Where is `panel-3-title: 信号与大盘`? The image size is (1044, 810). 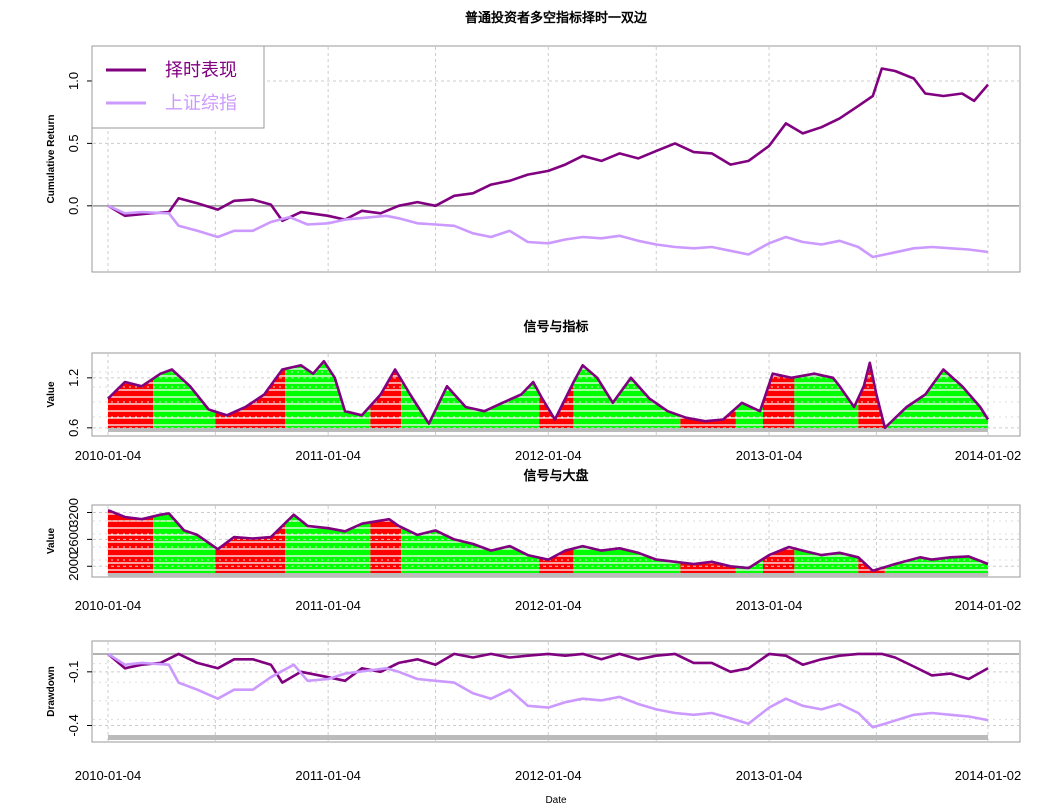 panel-3-title: 信号与大盘 is located at coordinates (555, 476).